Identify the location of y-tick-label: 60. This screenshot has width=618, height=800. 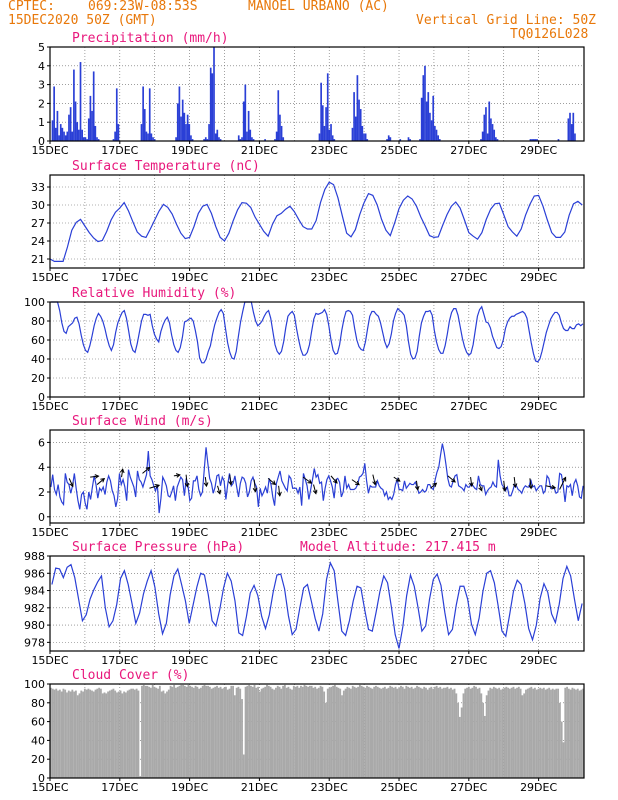
(38, 340).